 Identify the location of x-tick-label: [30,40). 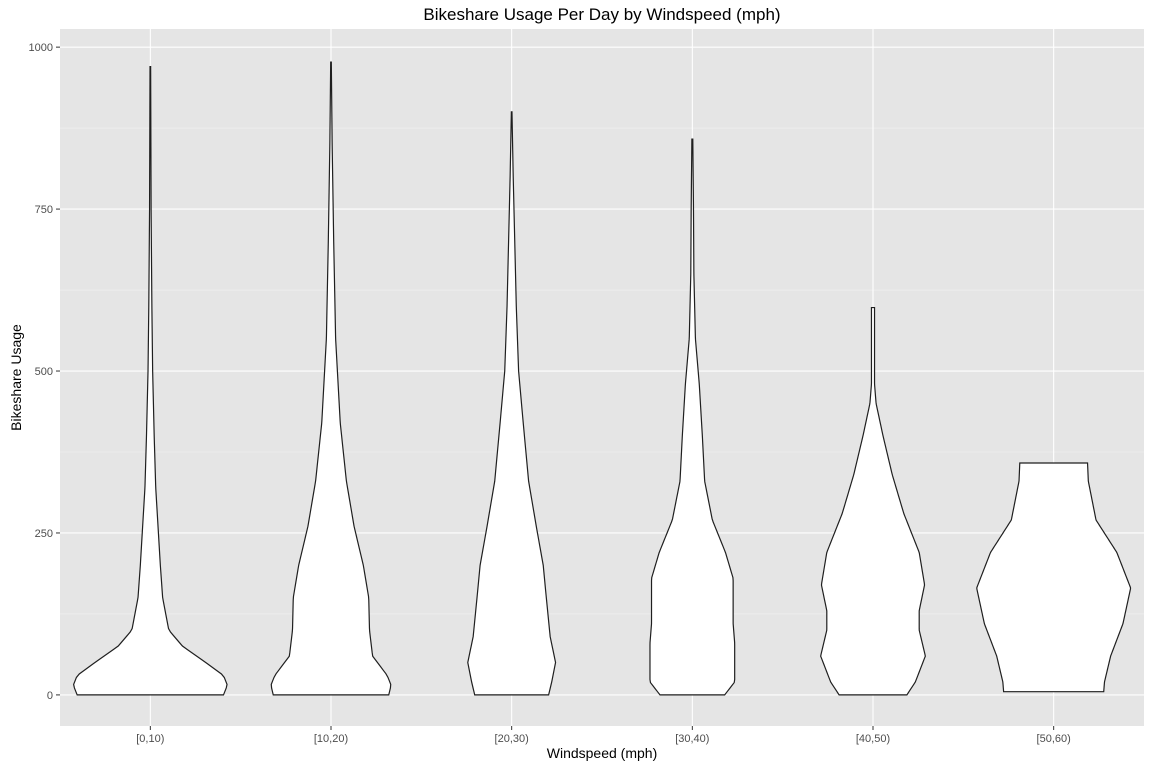
(692, 739).